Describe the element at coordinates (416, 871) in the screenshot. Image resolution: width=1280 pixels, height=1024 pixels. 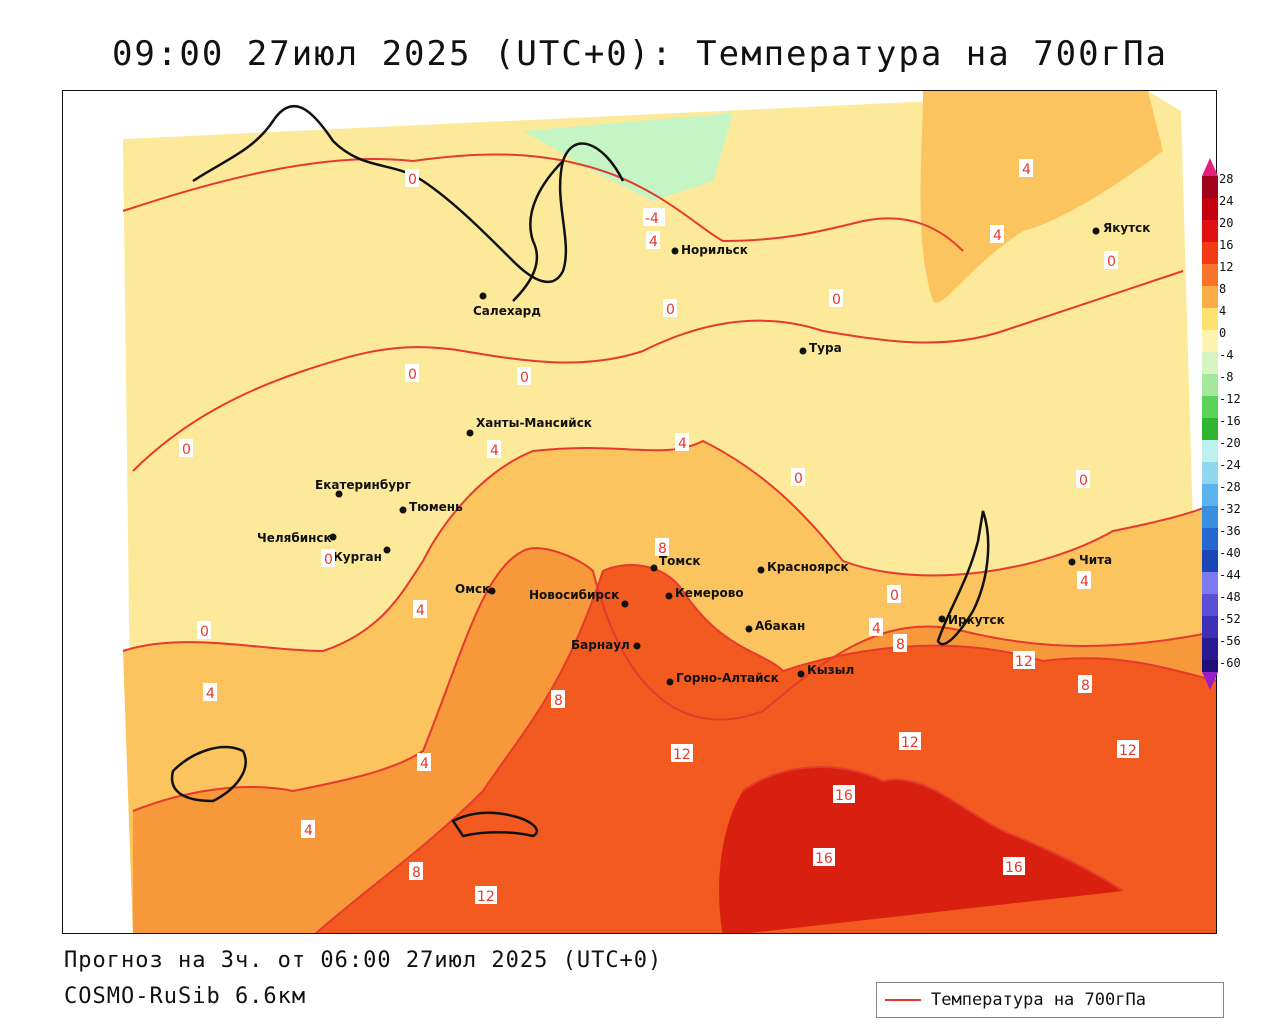
I see `iso-label-8-e: 8` at that location.